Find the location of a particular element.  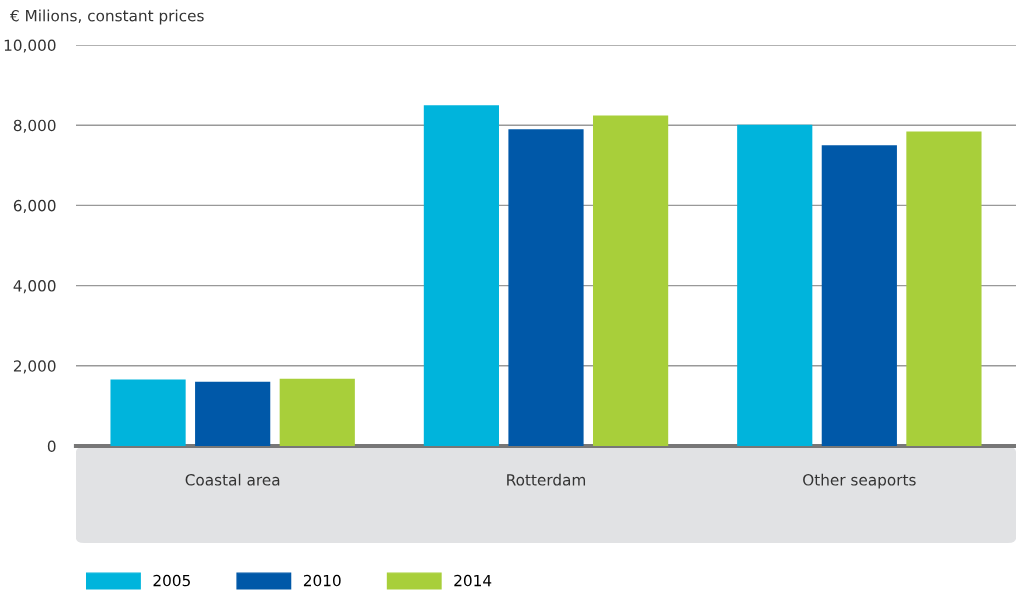

y-tick-label: 2,000 is located at coordinates (34, 367).